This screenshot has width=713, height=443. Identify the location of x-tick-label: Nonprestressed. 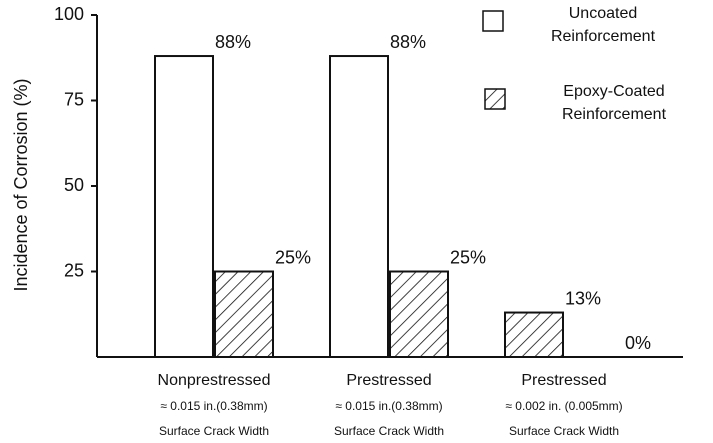
(214, 380).